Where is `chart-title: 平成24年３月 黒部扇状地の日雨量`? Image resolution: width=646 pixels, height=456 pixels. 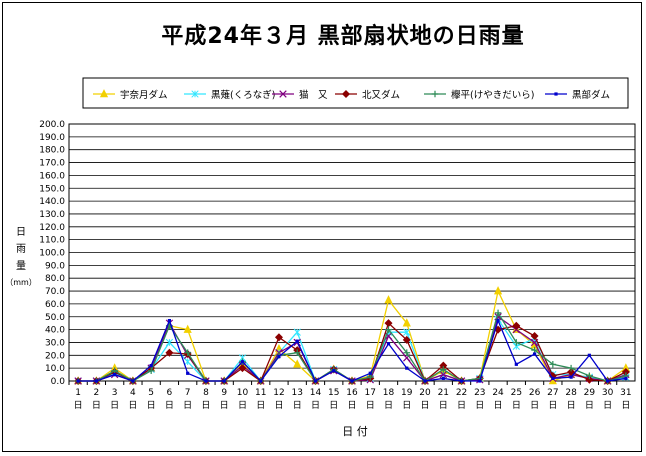 chart-title: 平成24年３月 黒部扇状地の日雨量 is located at coordinates (342, 36).